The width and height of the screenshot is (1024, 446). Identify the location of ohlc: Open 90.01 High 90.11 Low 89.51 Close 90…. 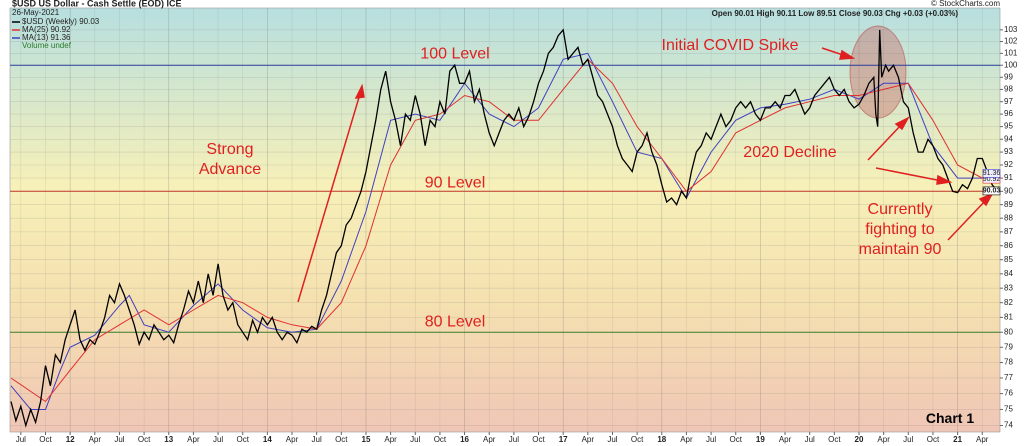
(835, 13).